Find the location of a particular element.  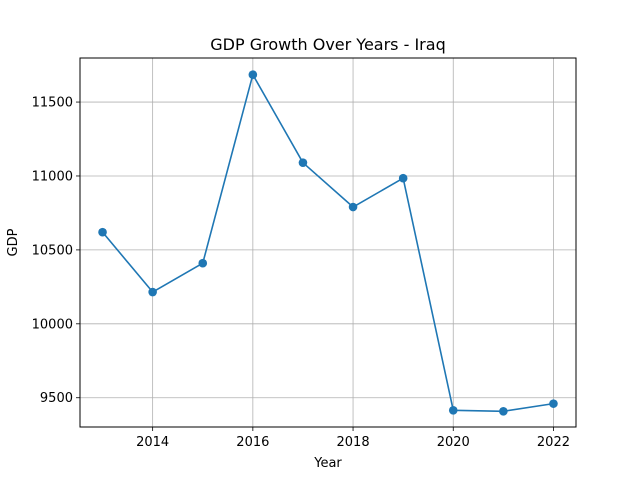

x-tick-label: 2014 is located at coordinates (152, 442).